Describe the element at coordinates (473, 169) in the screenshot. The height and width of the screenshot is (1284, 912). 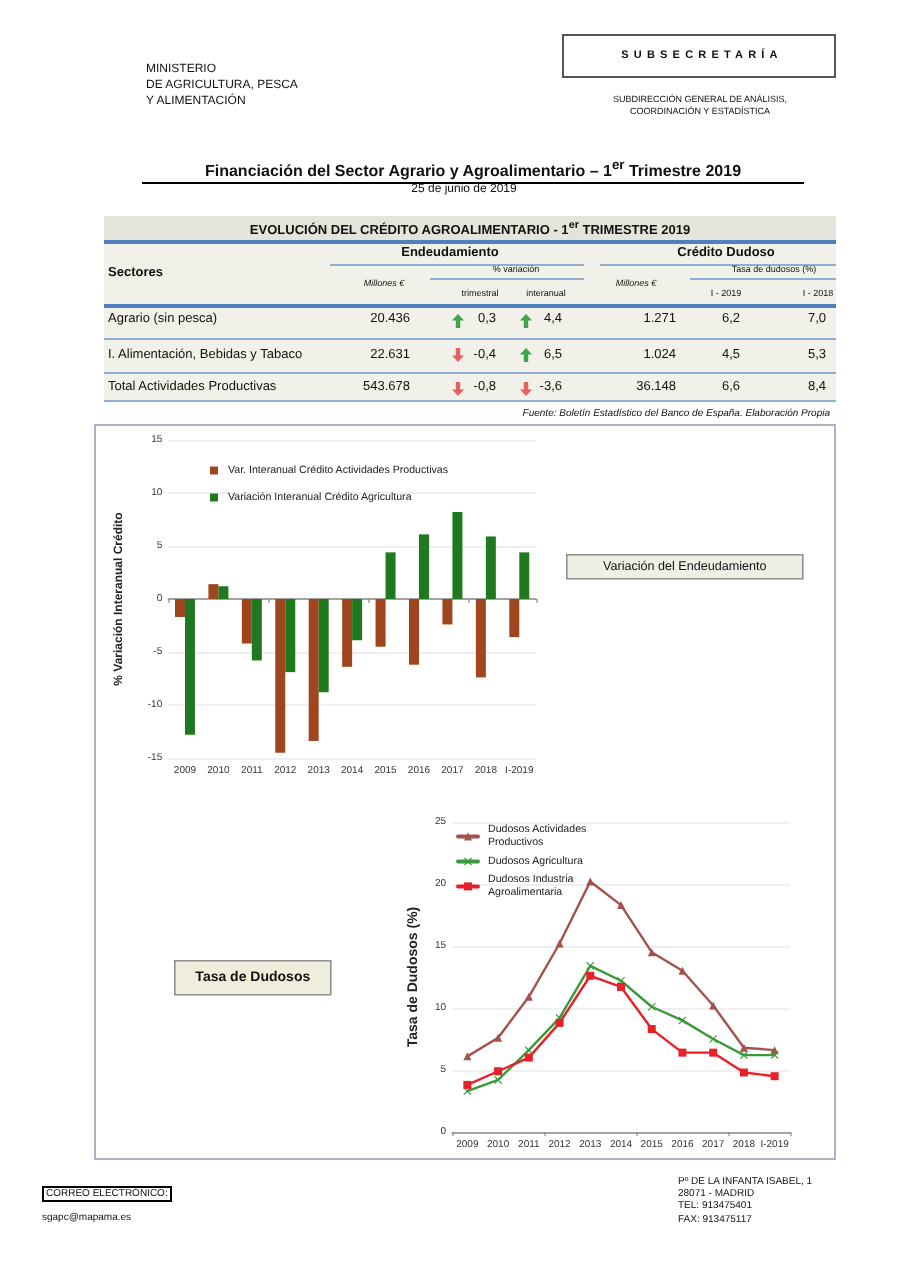
I see `text: Financiación del Sector Agrario y Agroalimentario – 1$^{er}$ Trimestre 2019` at that location.